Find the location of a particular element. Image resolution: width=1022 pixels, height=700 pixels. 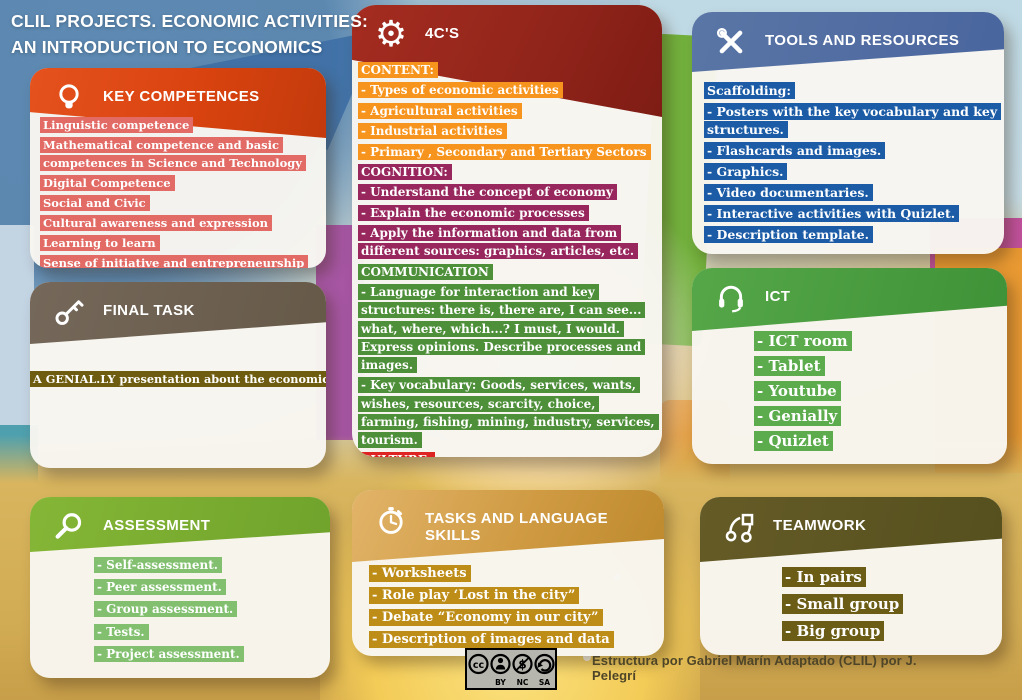

card-title: TOOLS AND RESOURCES is located at coordinates (862, 40).